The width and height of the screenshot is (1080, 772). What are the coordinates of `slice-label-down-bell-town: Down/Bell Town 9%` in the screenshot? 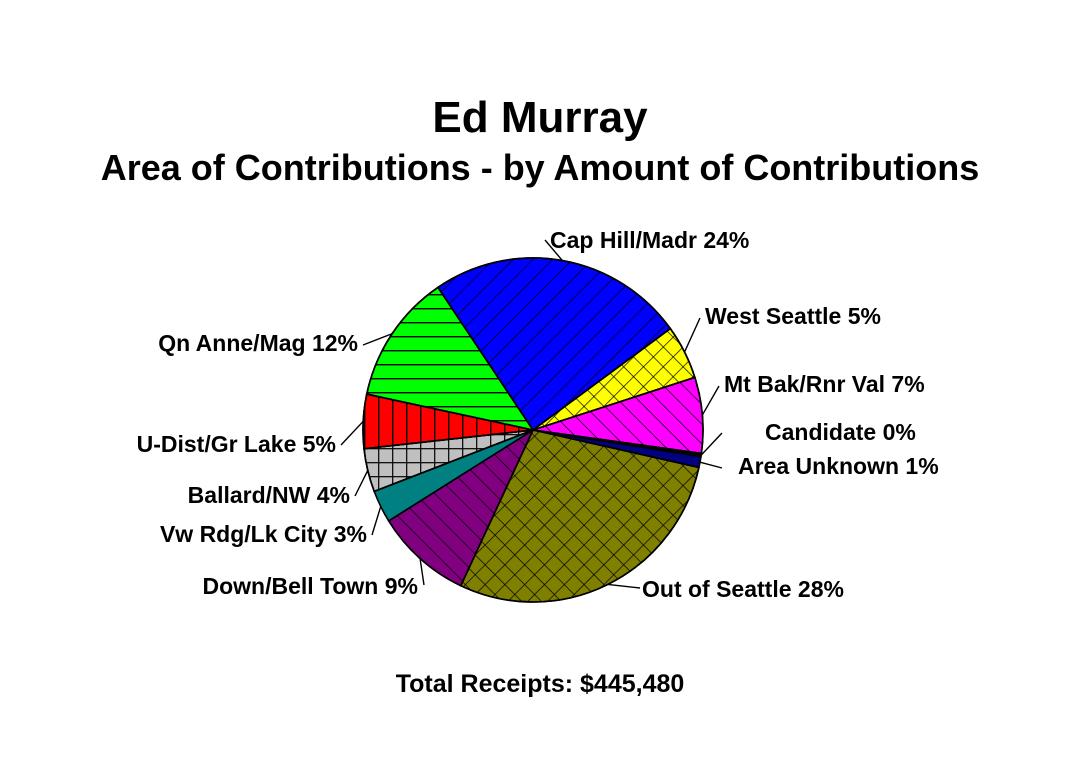 It's located at (310, 586).